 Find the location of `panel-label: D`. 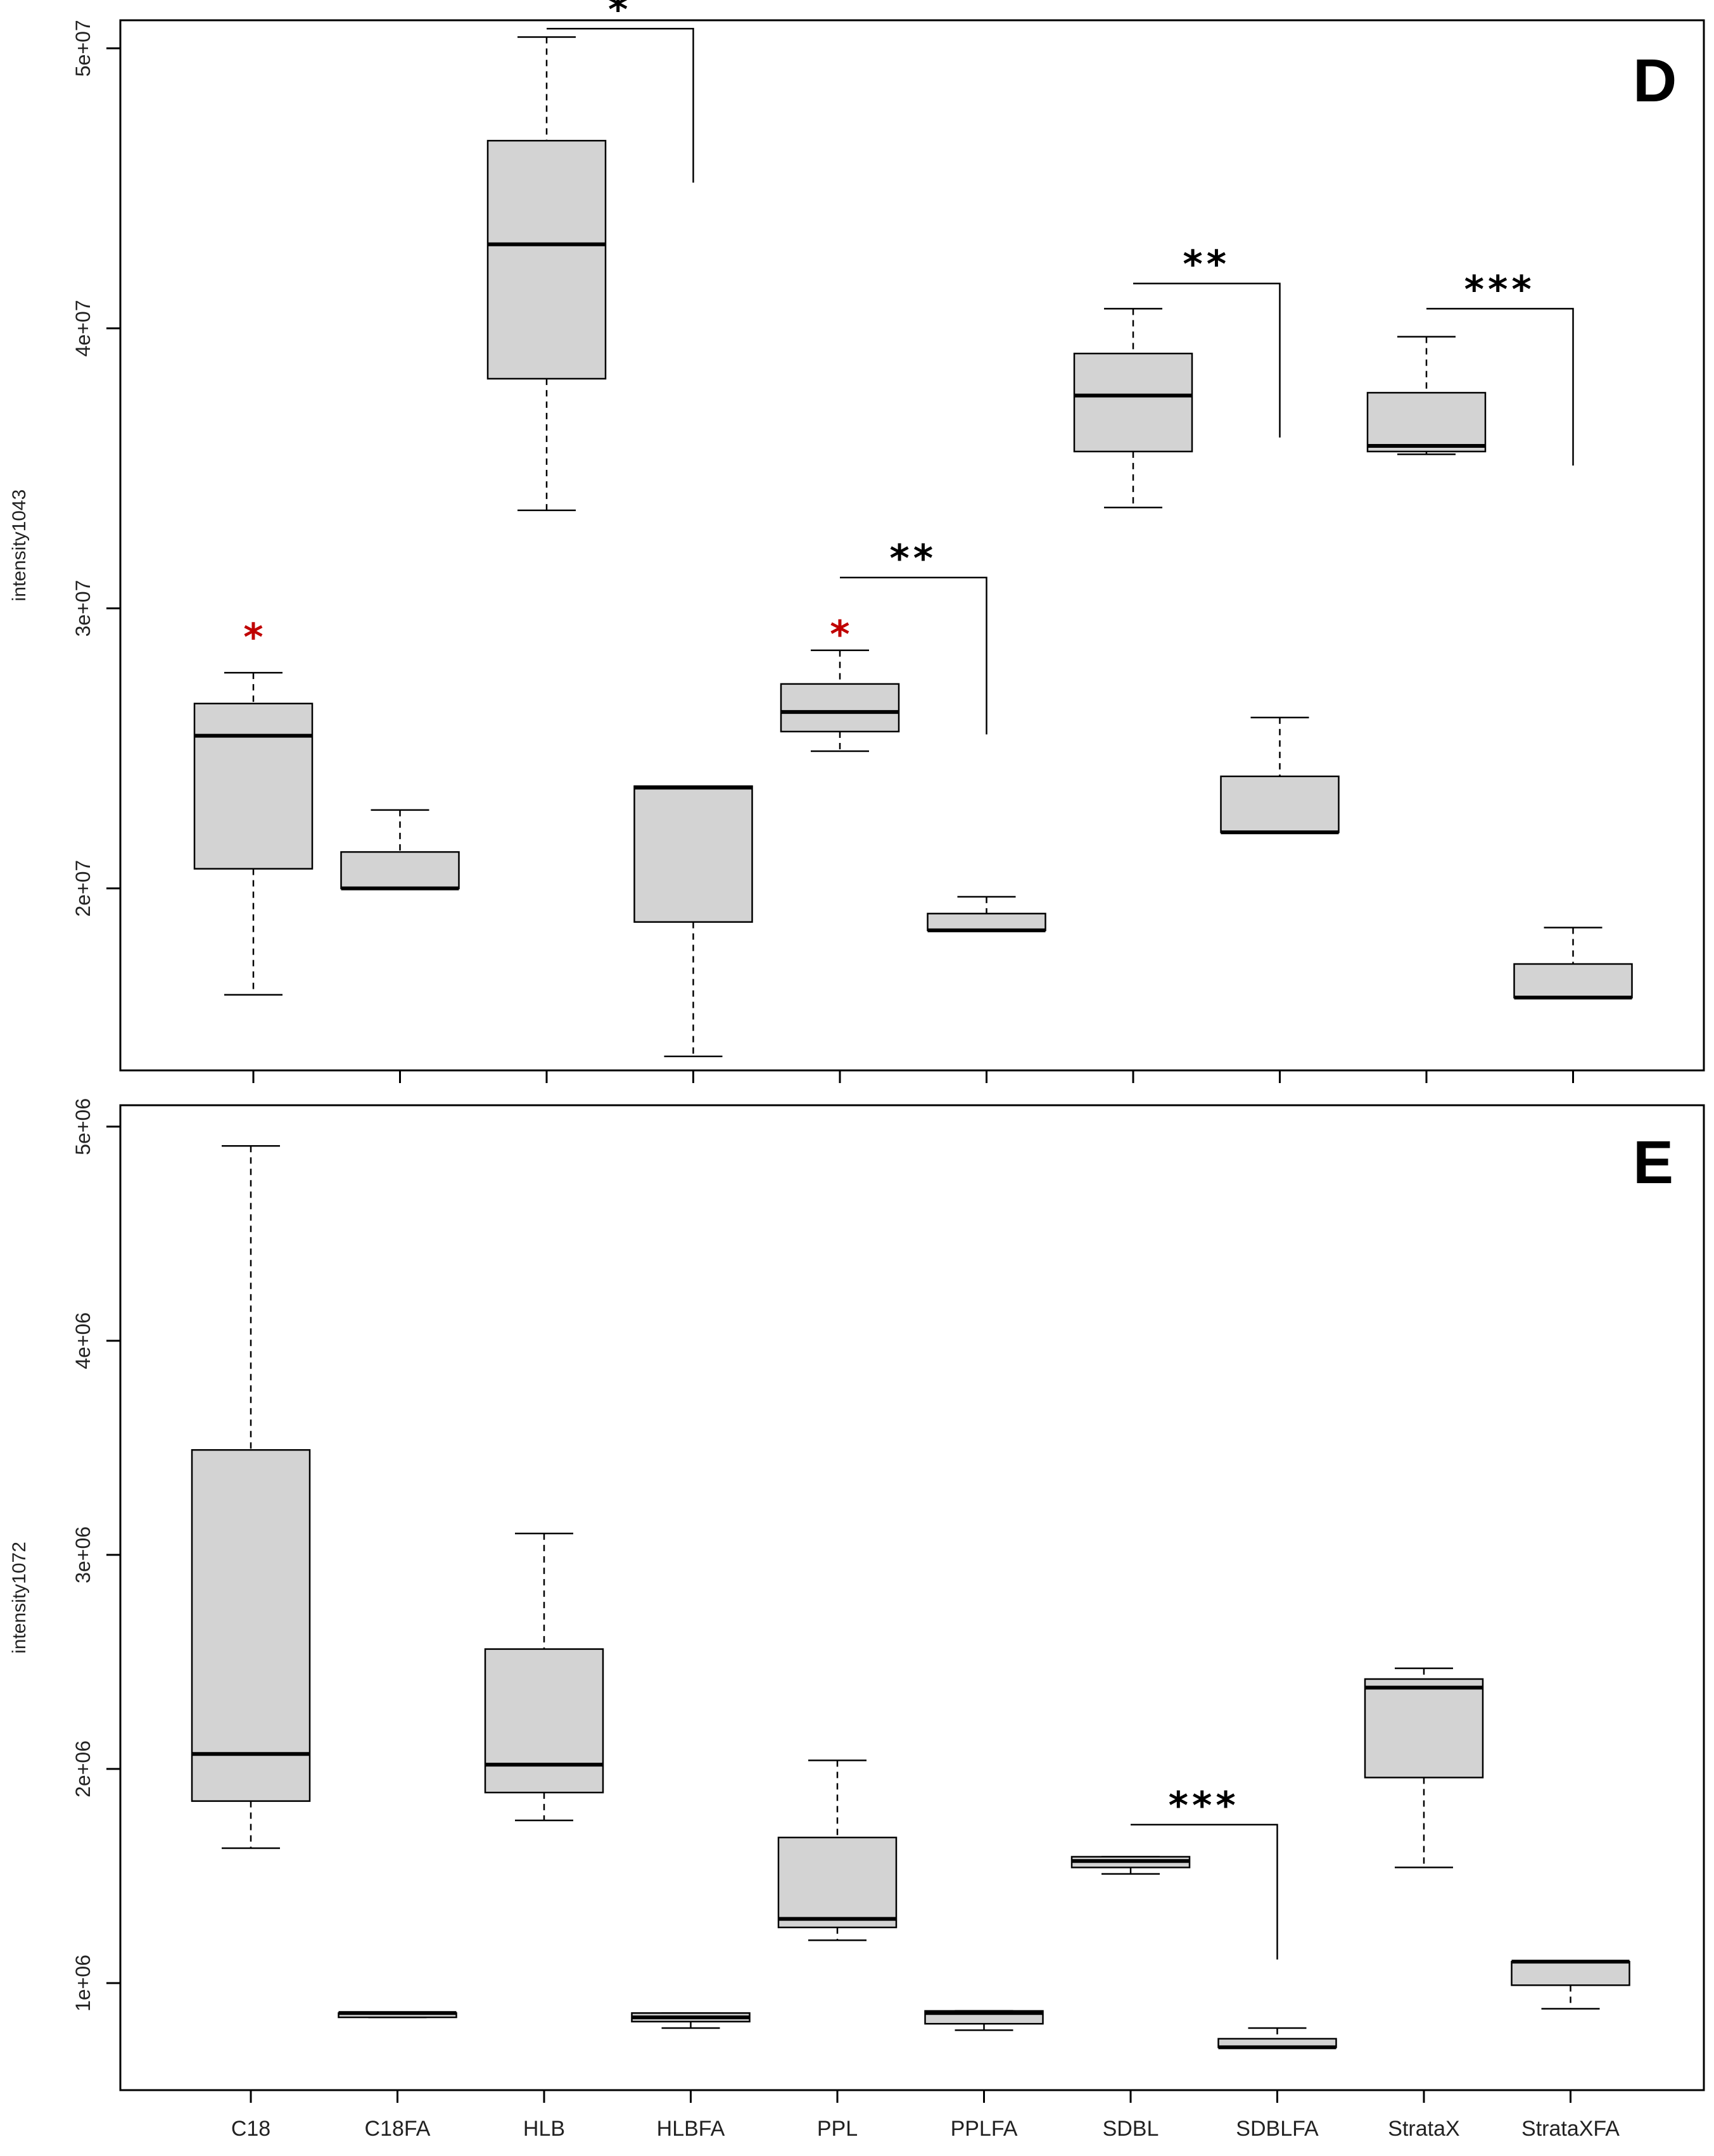

panel-label: D is located at coordinates (1655, 81).